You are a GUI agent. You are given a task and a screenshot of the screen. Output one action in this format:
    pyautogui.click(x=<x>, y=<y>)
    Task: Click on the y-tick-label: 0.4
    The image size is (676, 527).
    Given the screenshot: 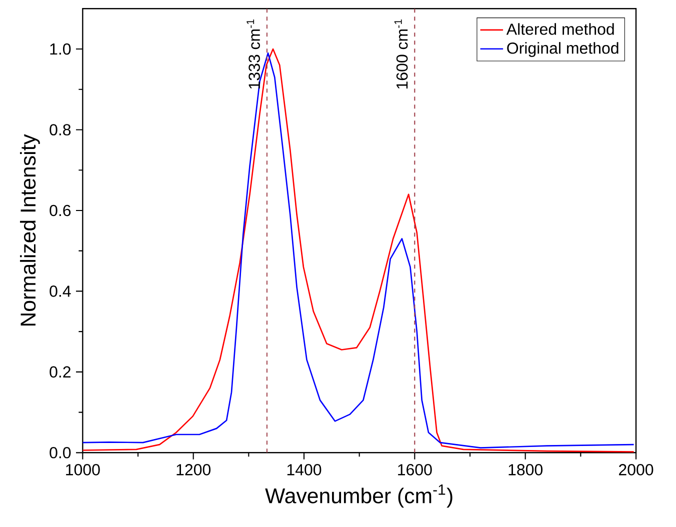 What is the action you would take?
    pyautogui.click(x=60, y=292)
    